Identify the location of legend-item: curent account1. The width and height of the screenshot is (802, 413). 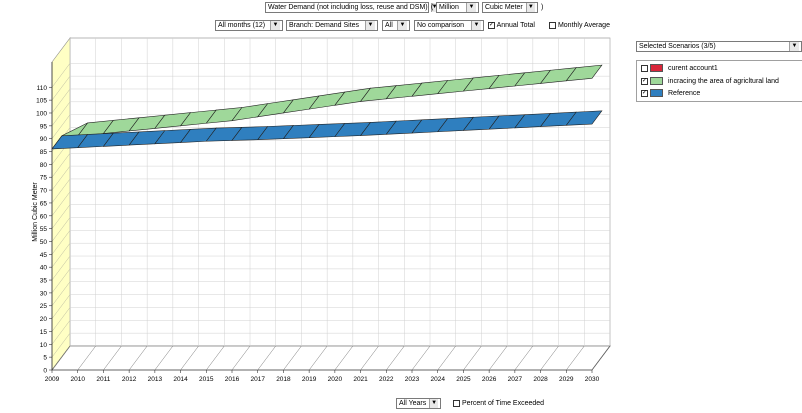
(679, 68).